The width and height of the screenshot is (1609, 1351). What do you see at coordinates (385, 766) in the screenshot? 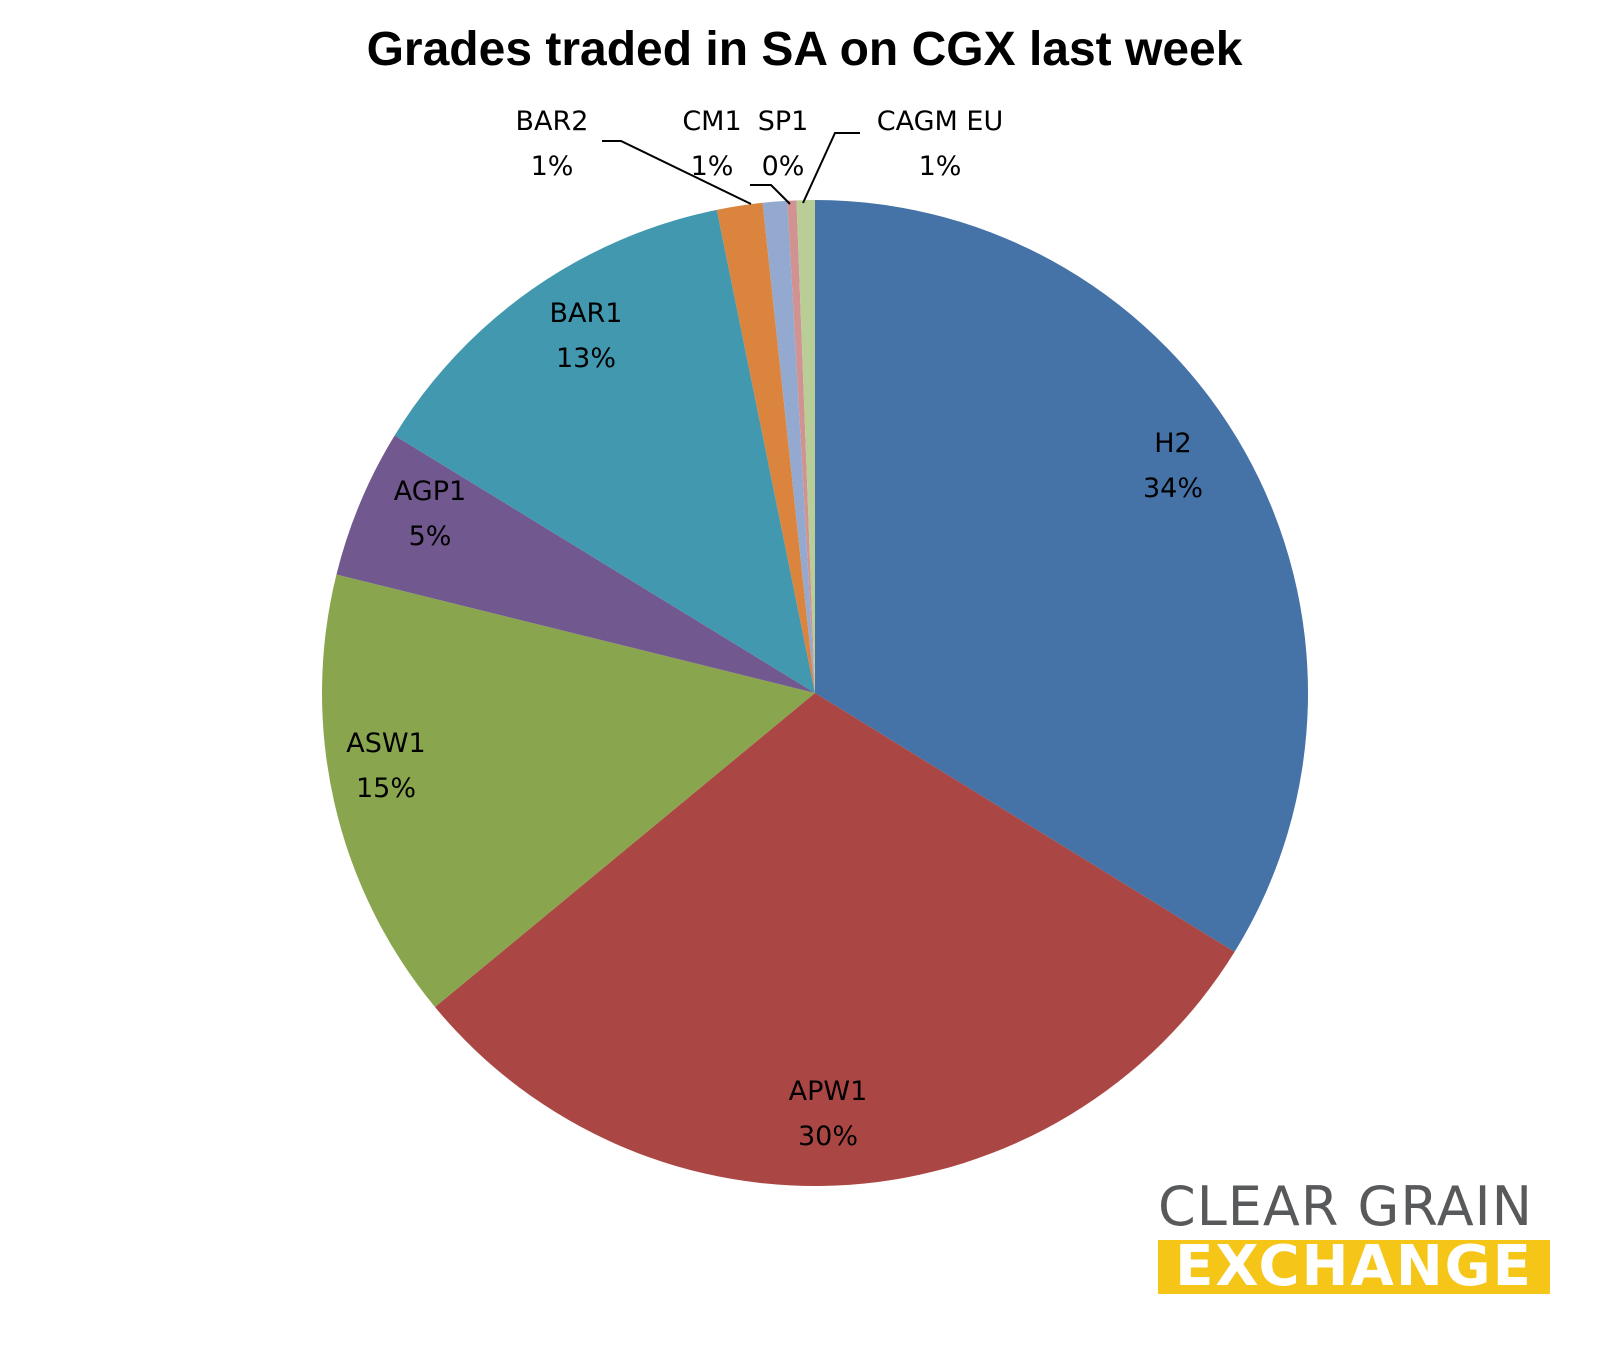
I see `data-label-asw1: ASW1 15%` at bounding box center [385, 766].